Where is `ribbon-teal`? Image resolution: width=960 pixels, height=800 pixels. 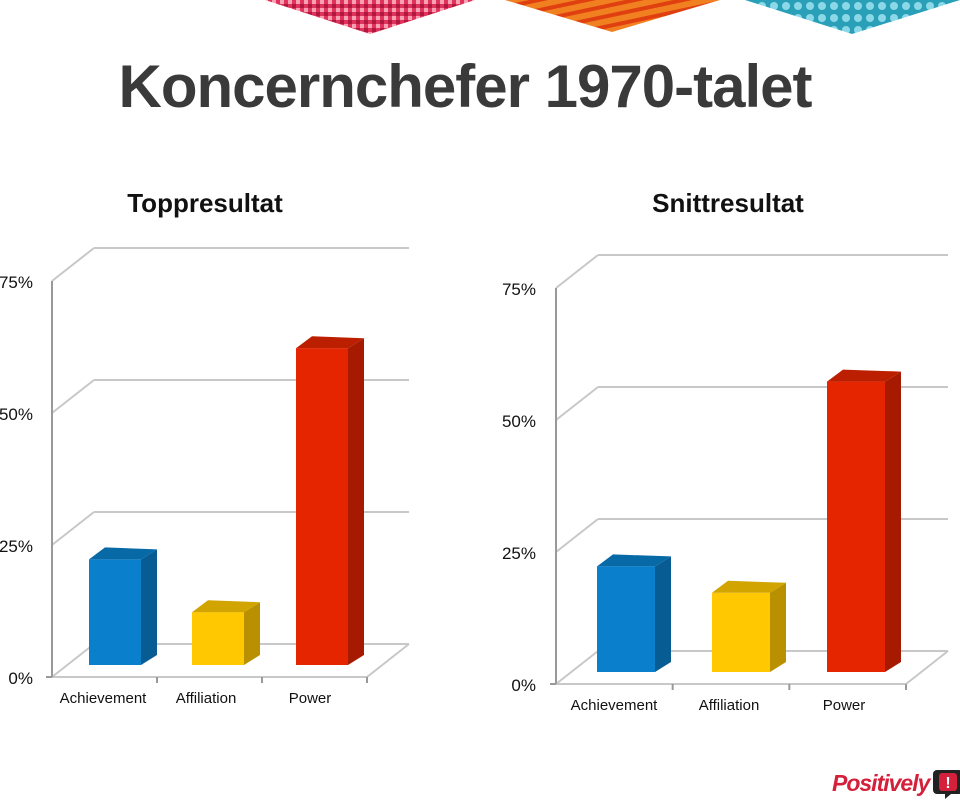 ribbon-teal is located at coordinates (852, 17).